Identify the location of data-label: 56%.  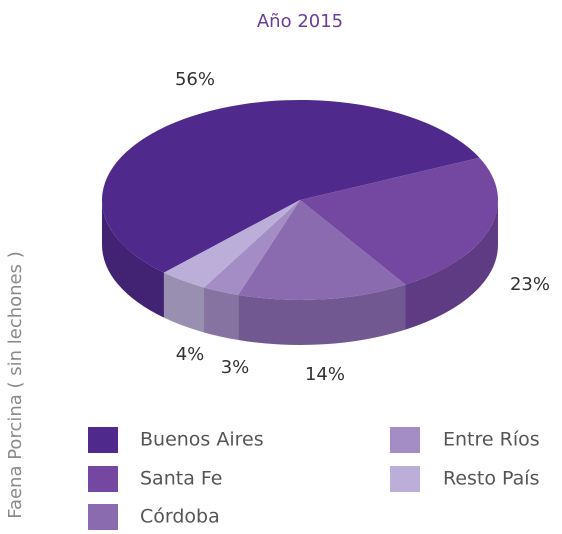
(195, 79).